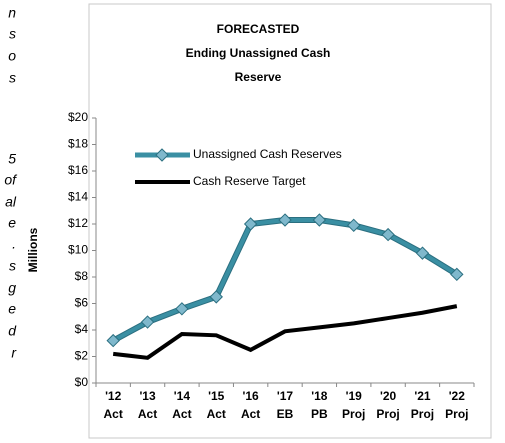 The height and width of the screenshot is (443, 505). I want to click on x-tick-label: '20 Proj, so click(387, 405).